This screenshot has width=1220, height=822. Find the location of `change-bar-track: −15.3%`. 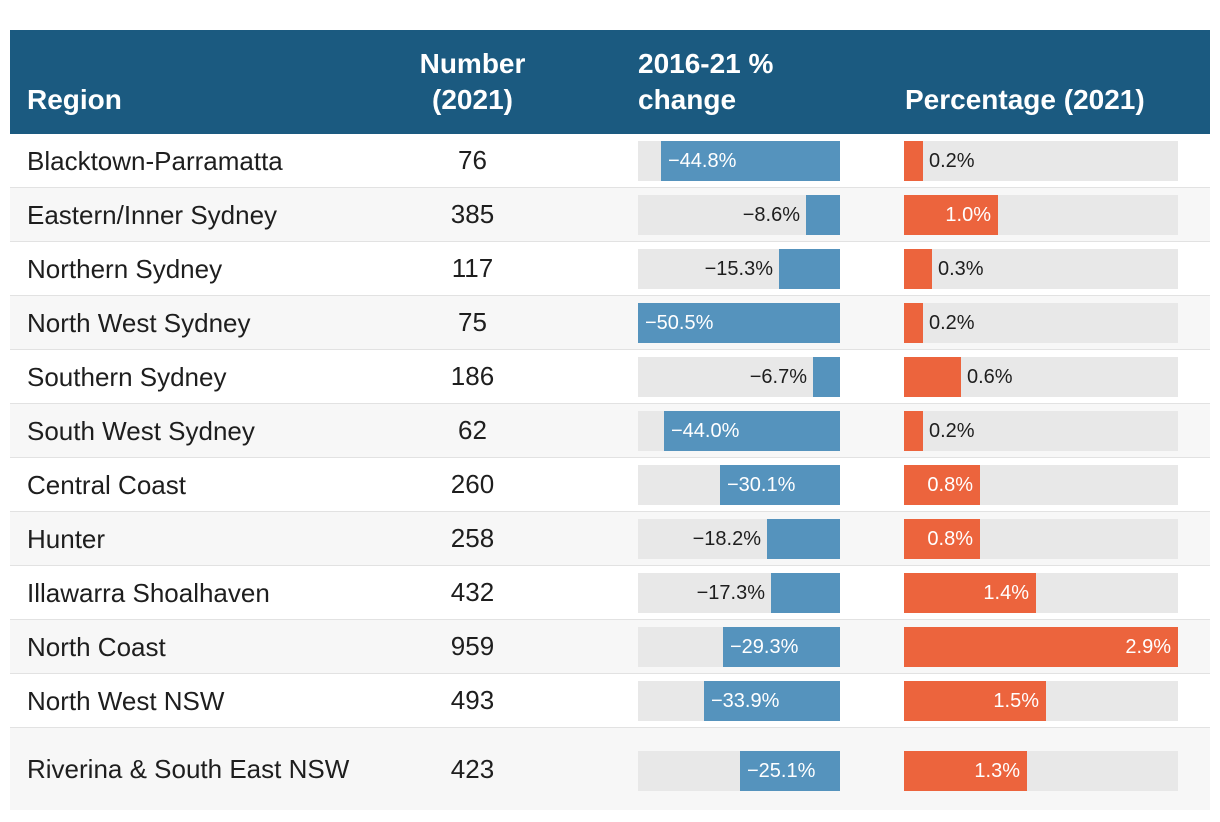

change-bar-track: −15.3% is located at coordinates (739, 269).